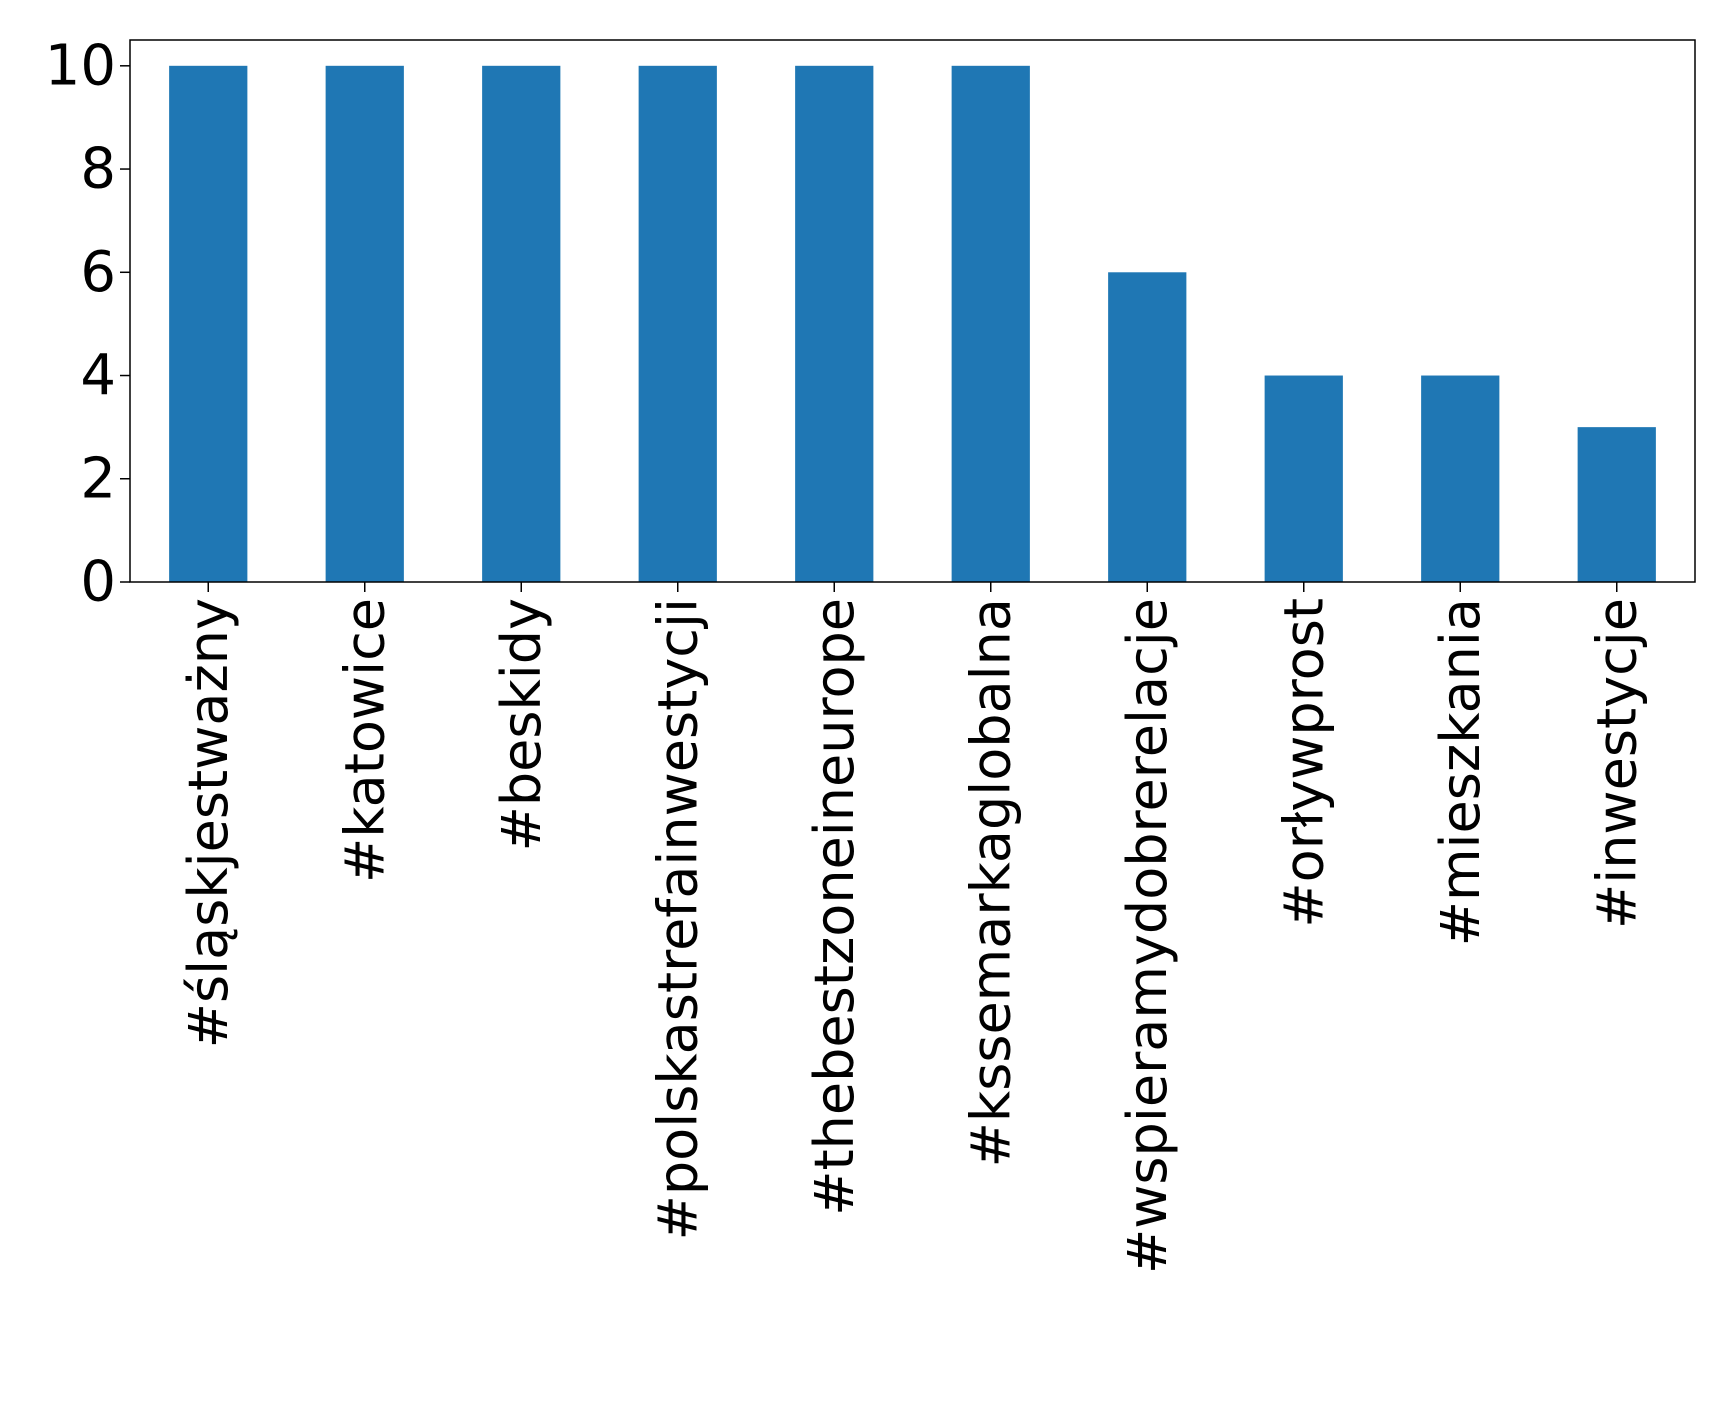  Describe the element at coordinates (98, 478) in the screenshot. I see `y-tick-label: 2` at that location.